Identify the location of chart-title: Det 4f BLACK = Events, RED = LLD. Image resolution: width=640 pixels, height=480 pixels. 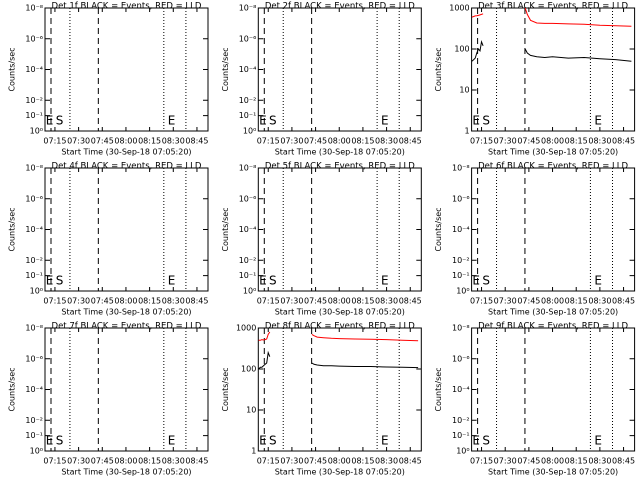
(127, 167).